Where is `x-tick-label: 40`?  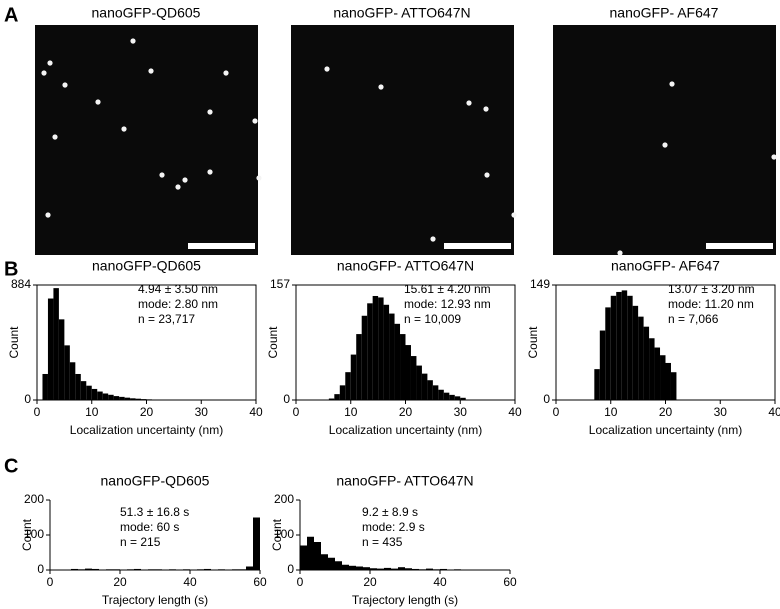 x-tick-label: 40 is located at coordinates (256, 412).